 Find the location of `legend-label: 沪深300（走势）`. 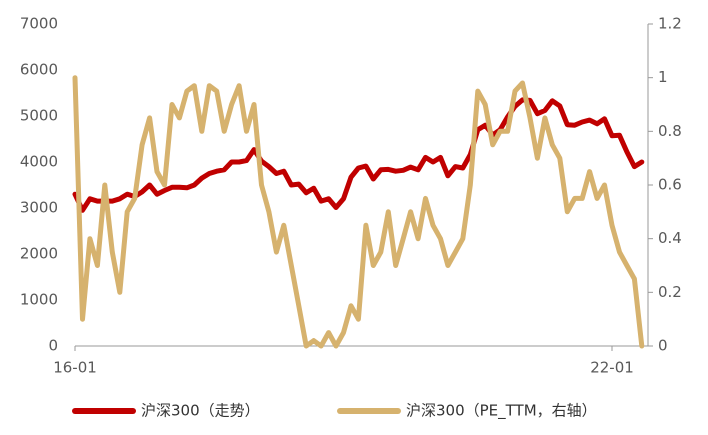

legend-label: 沪深300（走势） is located at coordinates (200, 411).